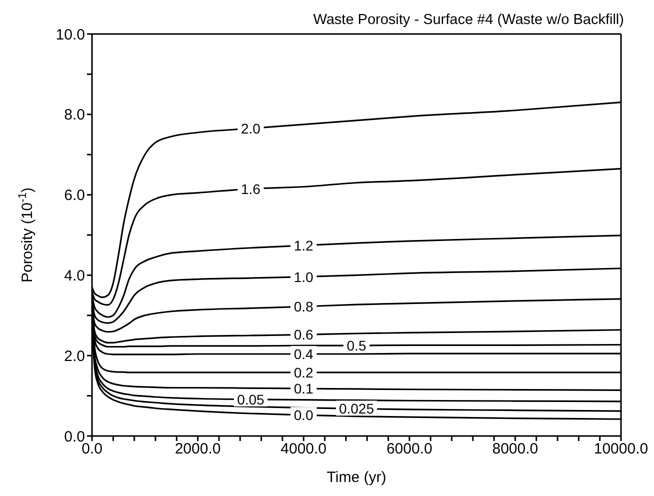  Describe the element at coordinates (70, 35) in the screenshot. I see `y-tick-label: 10.0` at that location.